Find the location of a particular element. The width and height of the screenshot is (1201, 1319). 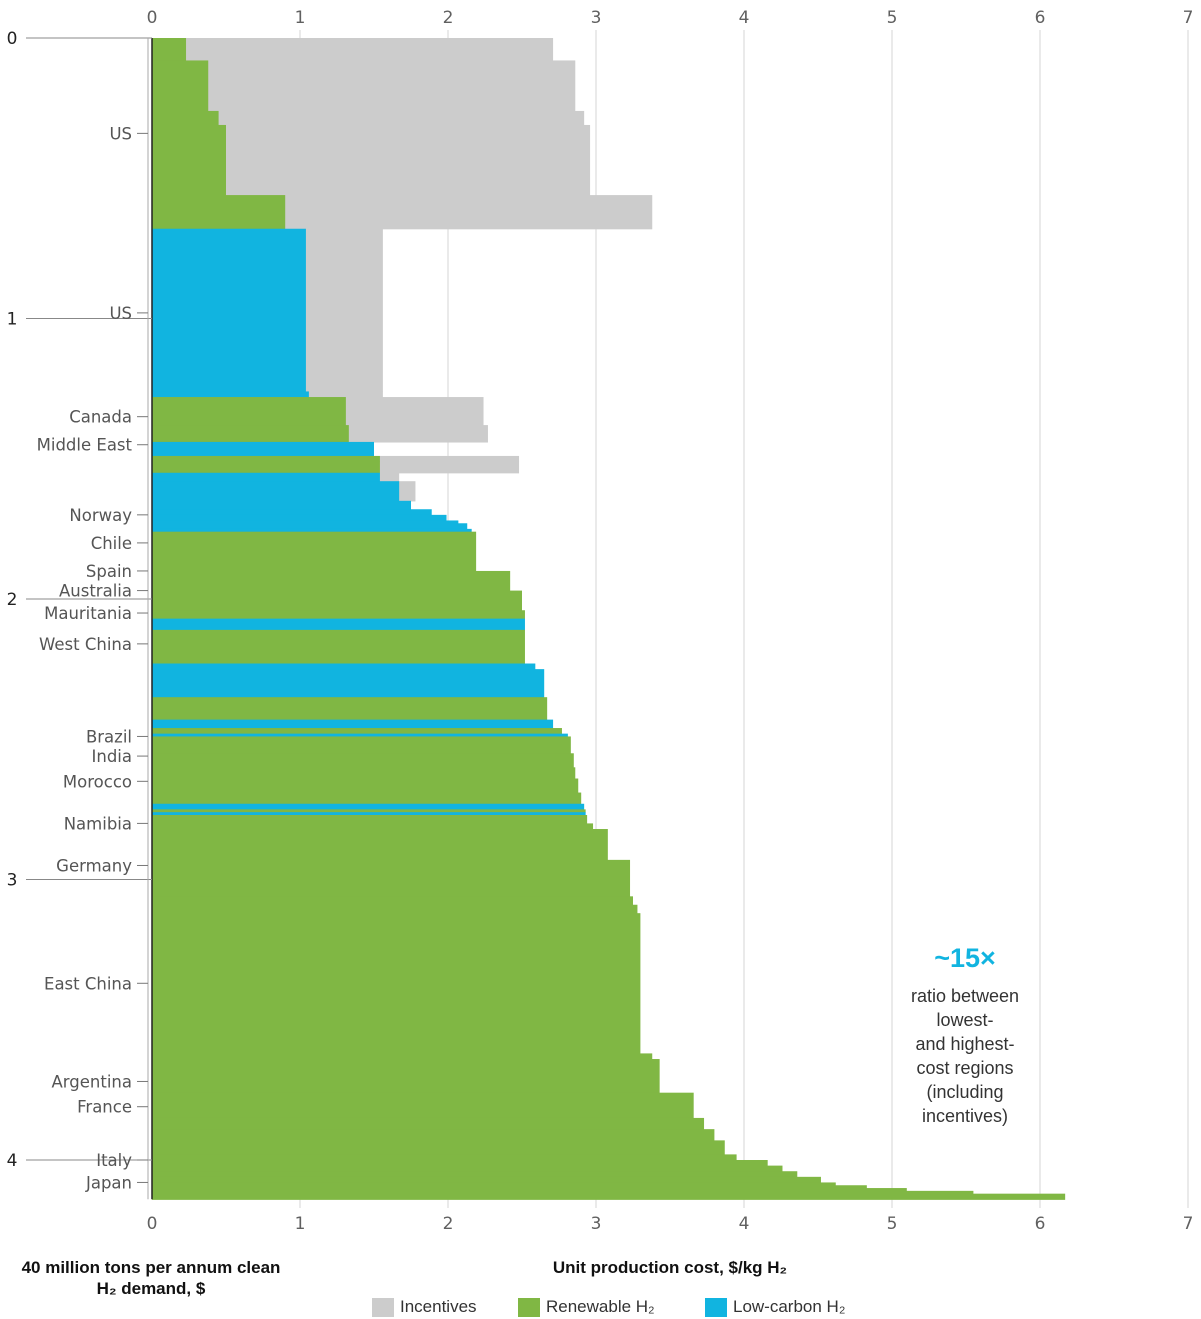

y-tick-label: 4 is located at coordinates (12, 1161).